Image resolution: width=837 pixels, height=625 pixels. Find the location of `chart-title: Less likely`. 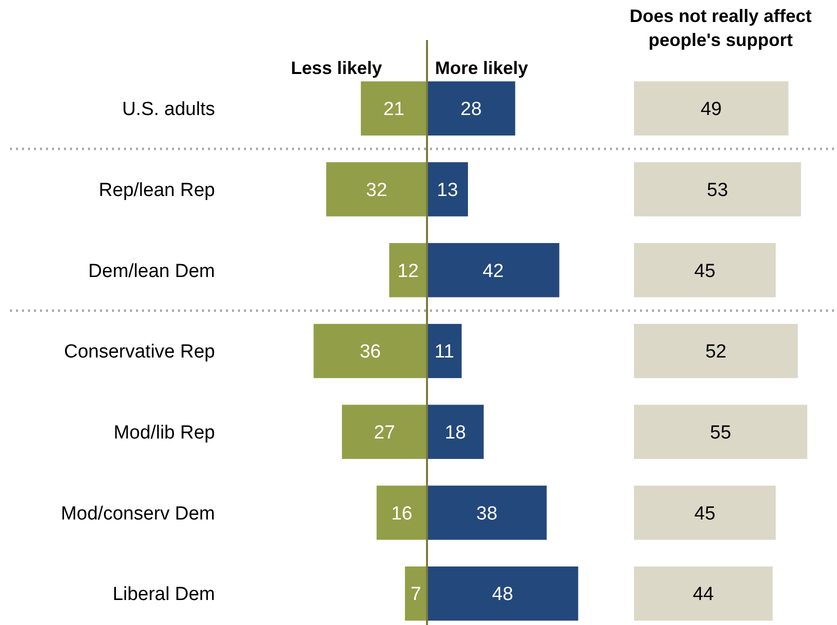

chart-title: Less likely is located at coordinates (336, 68).